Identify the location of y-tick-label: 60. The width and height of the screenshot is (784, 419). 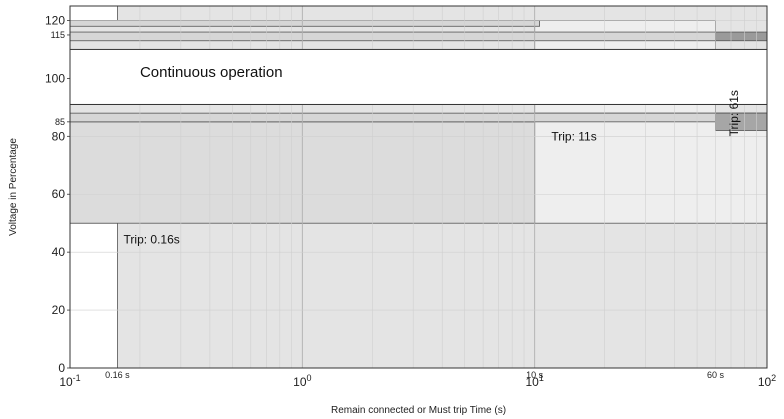
(59, 194).